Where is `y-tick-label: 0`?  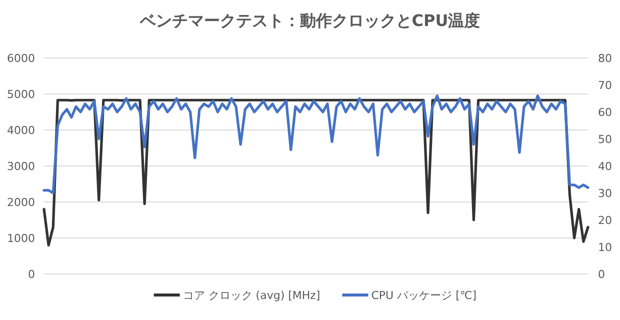 y-tick-label: 0 is located at coordinates (31, 274).